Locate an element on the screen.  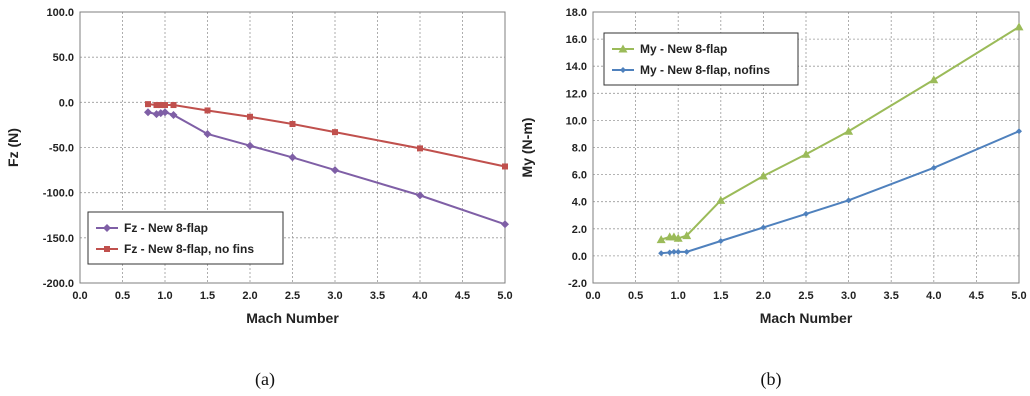
y-tick-label: -100.0 is located at coordinates (58, 194).